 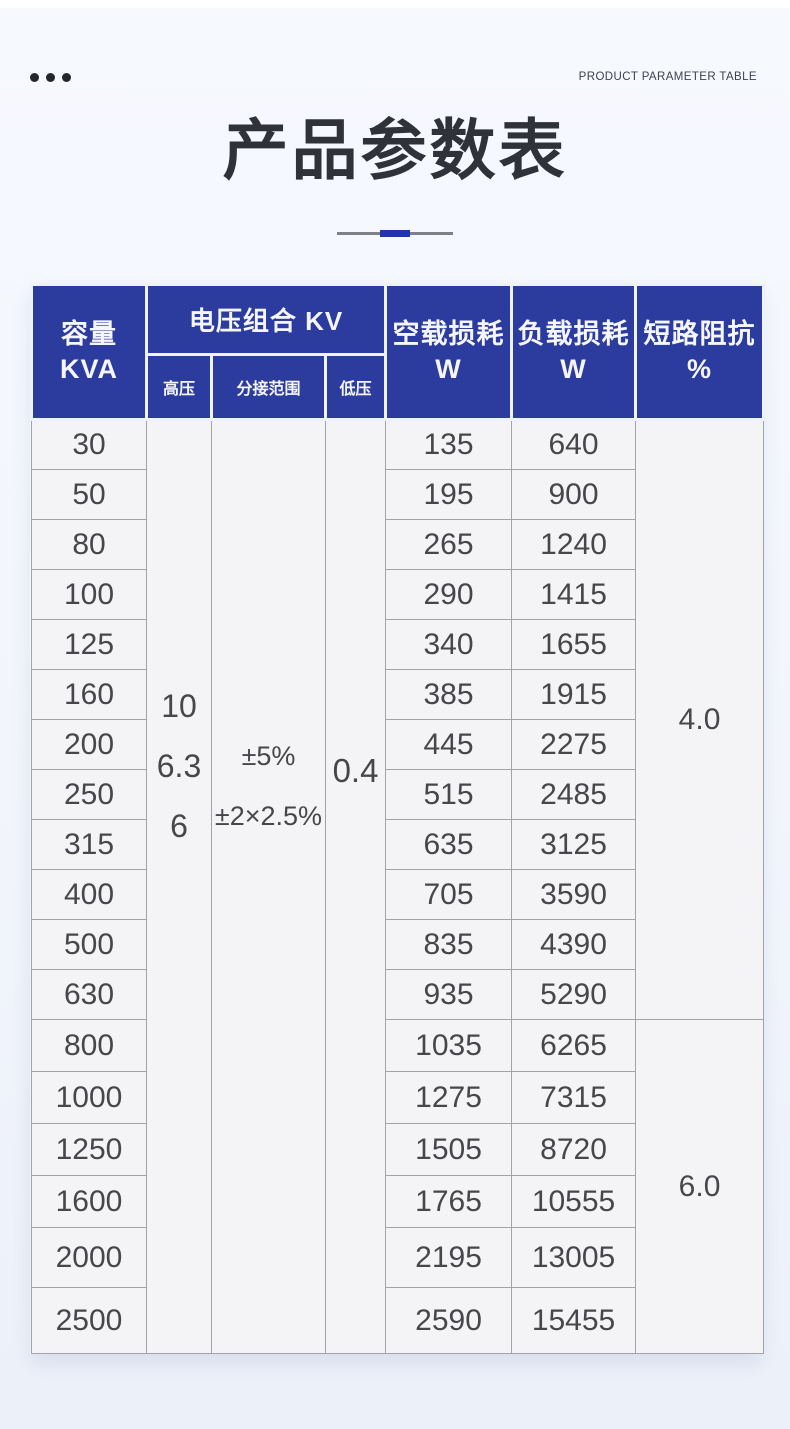 I want to click on hv-value: 6.3, so click(x=179, y=766).